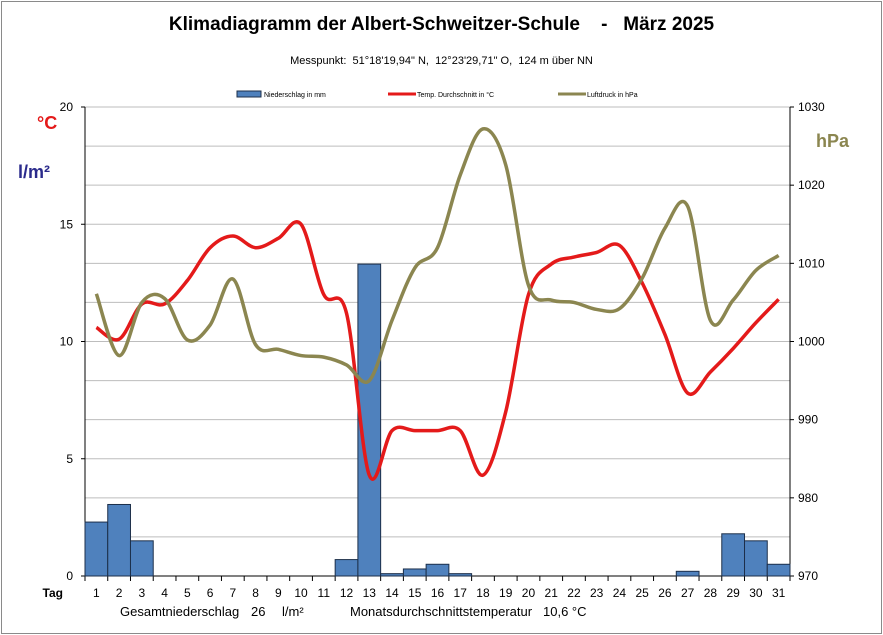 This screenshot has width=883, height=635. Describe the element at coordinates (441, 611) in the screenshot. I see `avg-temp-label: Monatsdurchschnittstemperatur` at that location.